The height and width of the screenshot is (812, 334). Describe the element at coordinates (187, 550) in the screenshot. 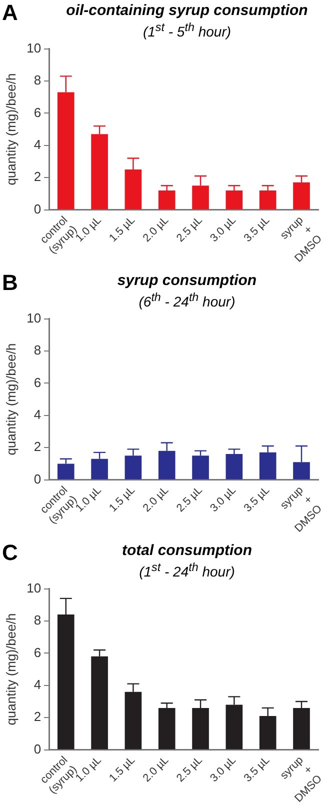

I see `chart-title: total consumption` at that location.